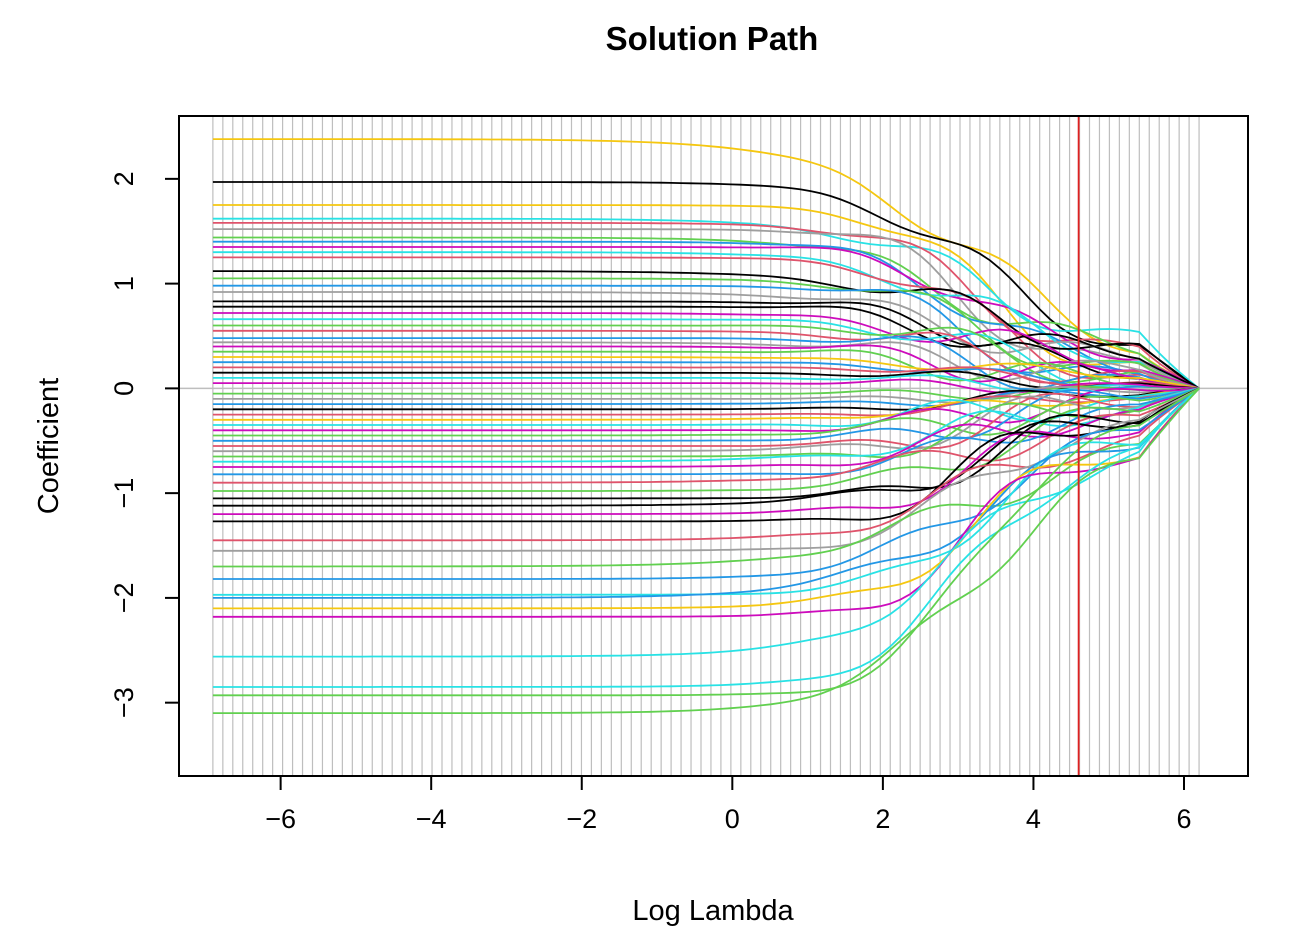 This screenshot has width=1302, height=948. Describe the element at coordinates (49, 446) in the screenshot. I see `y-axis-label: Coefficient` at that location.